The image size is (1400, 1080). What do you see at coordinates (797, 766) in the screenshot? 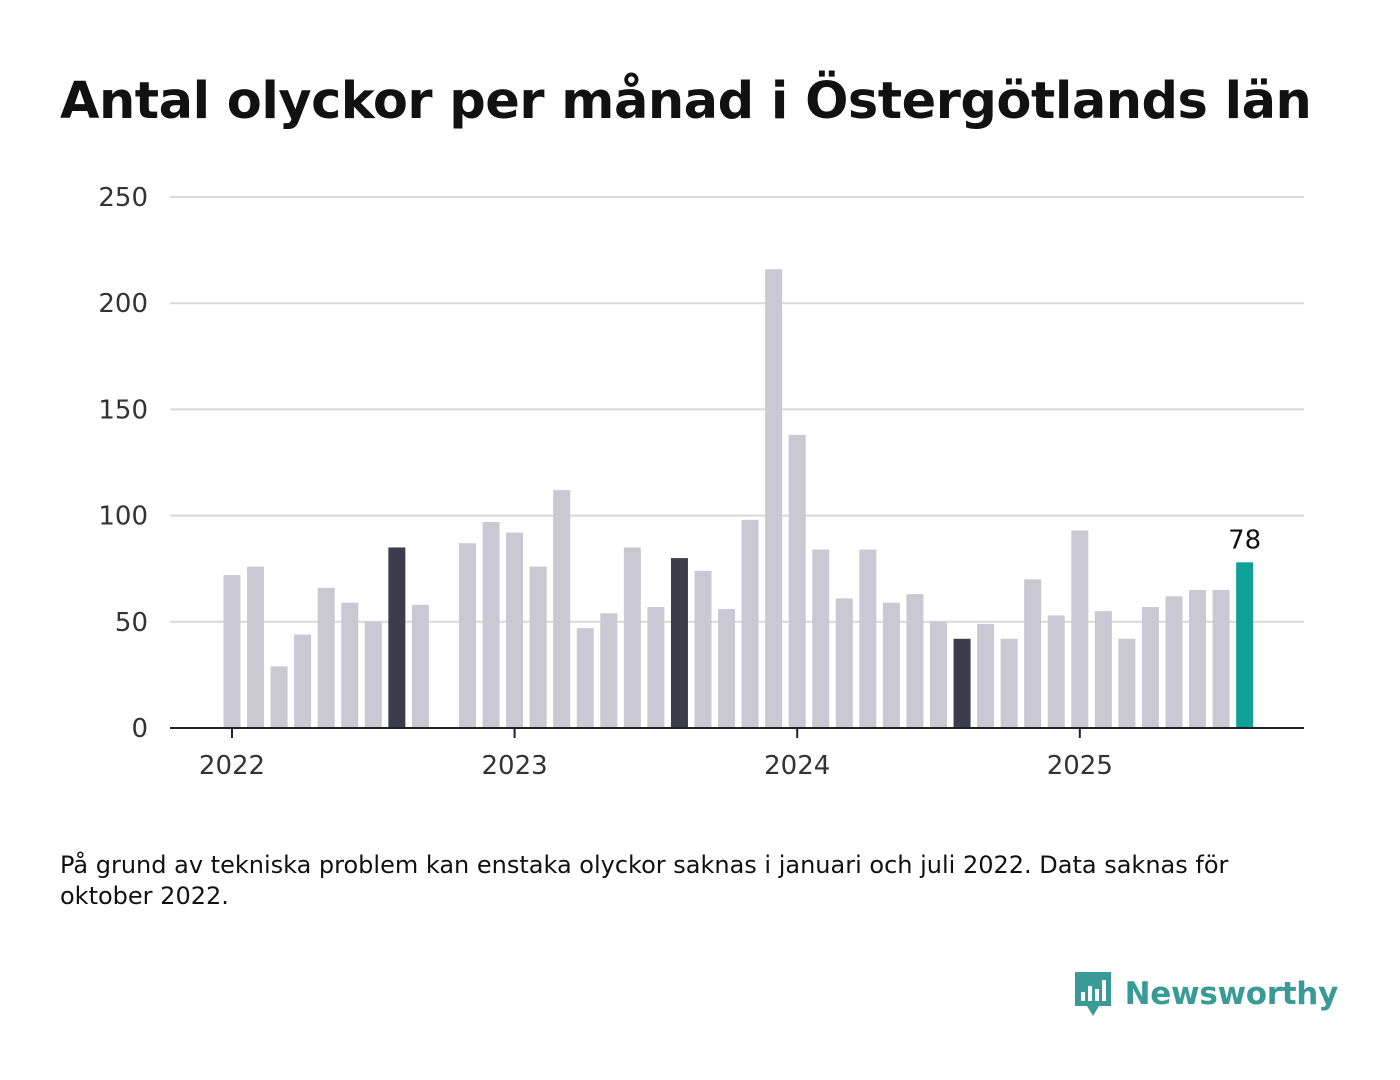
I see `x-tick-label: 2024` at bounding box center [797, 766].